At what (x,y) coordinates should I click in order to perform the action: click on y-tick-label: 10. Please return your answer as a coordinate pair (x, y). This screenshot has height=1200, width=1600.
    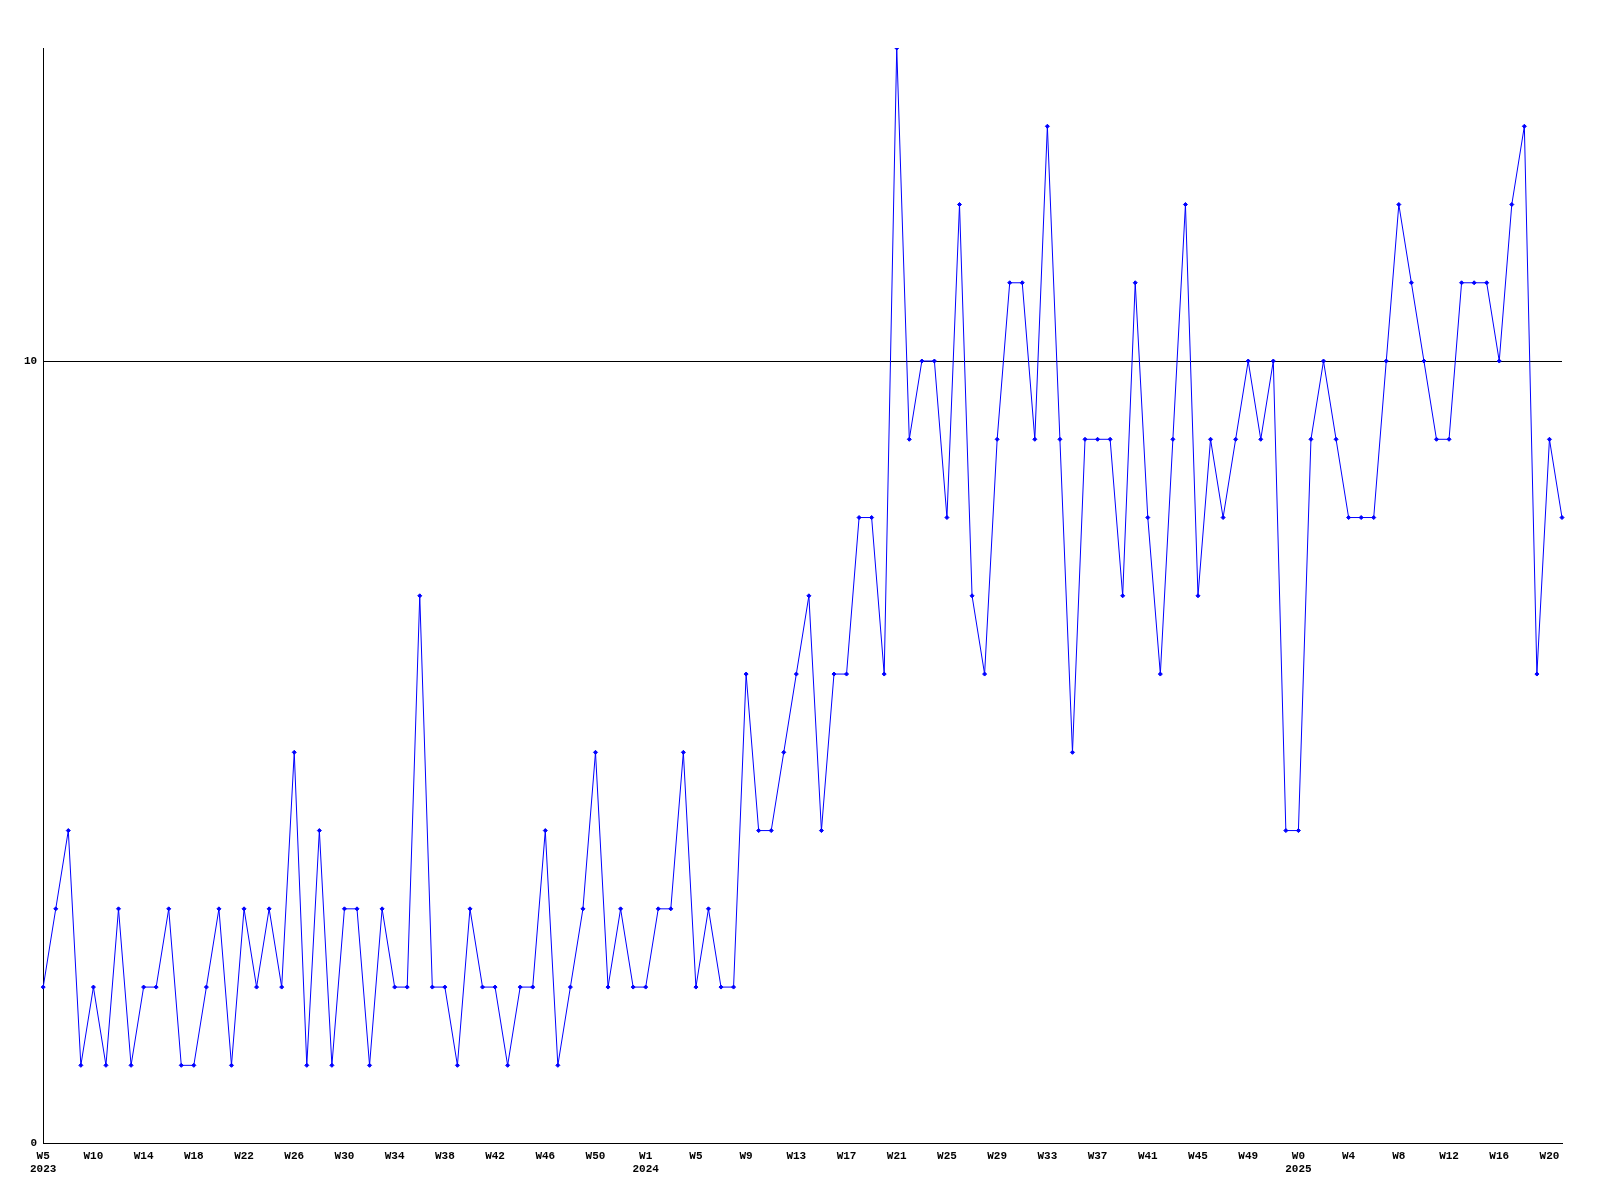
    Looking at the image, I should click on (31, 360).